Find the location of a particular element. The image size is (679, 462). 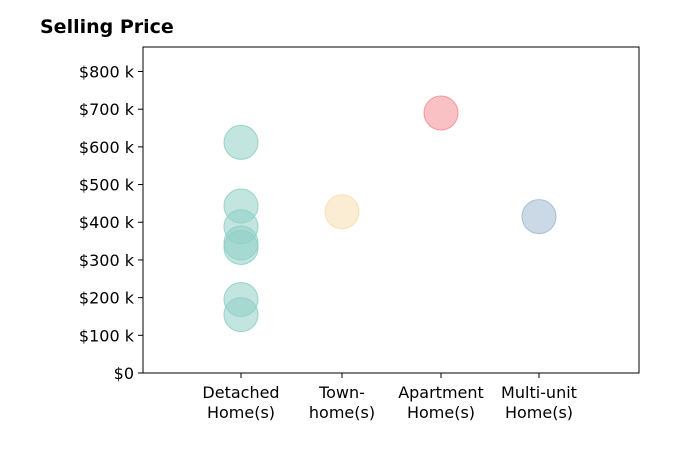

y-tick-label: $400 k is located at coordinates (107, 222).